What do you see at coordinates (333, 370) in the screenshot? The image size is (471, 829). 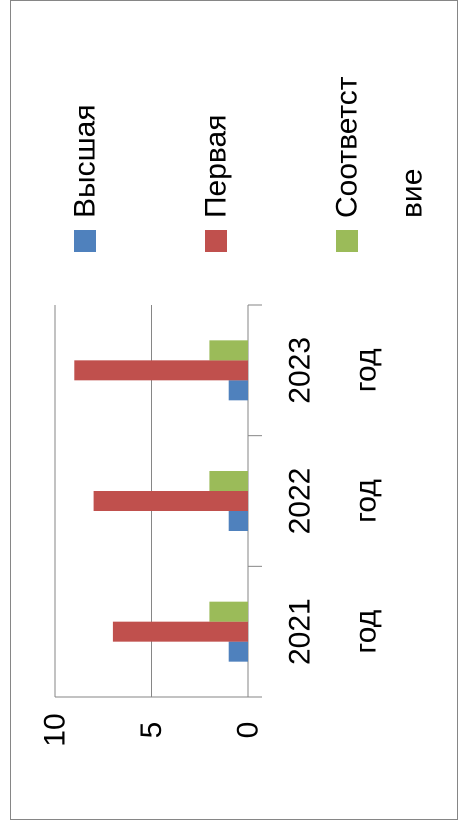 I see `category-label-2: 2023 год` at bounding box center [333, 370].